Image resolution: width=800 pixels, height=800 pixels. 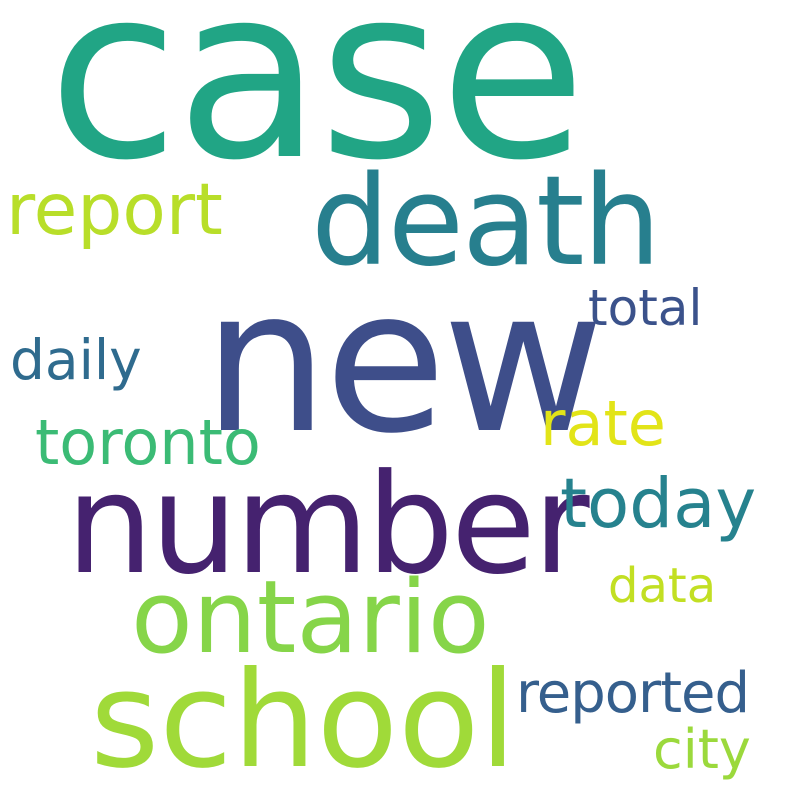 I want to click on word-total: total, so click(x=645, y=308).